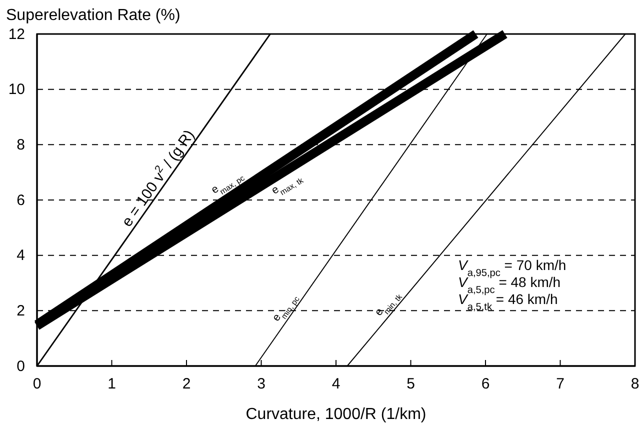  I want to click on y-tick-label: 0, so click(20, 366).